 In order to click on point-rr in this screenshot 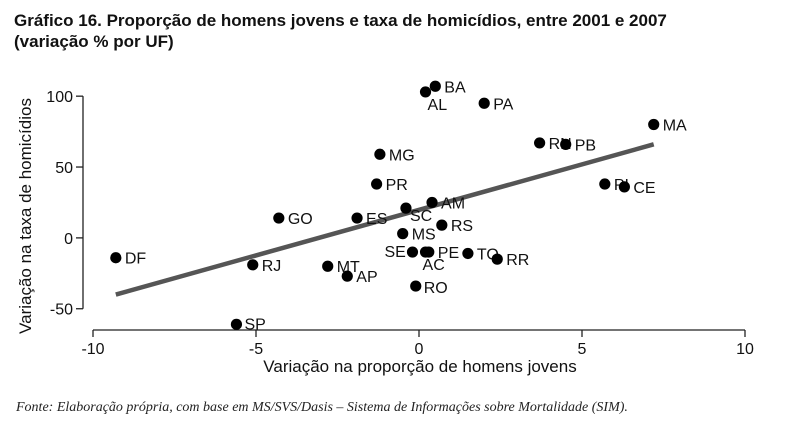, I will do `click(497, 259)`.